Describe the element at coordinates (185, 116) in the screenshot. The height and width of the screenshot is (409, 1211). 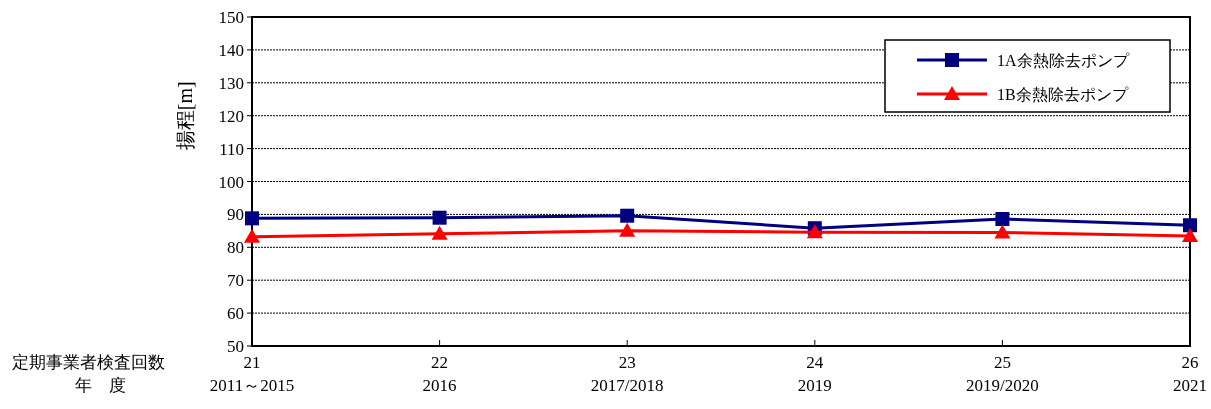
I see `y-axis-title: 揚程[m]` at that location.